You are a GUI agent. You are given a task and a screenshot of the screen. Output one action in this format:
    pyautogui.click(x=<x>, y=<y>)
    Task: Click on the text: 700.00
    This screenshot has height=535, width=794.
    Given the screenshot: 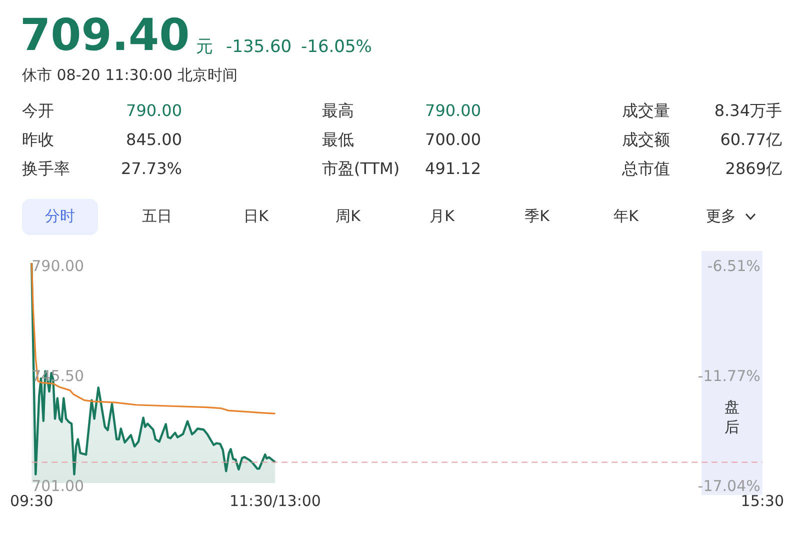 What is the action you would take?
    pyautogui.click(x=453, y=139)
    